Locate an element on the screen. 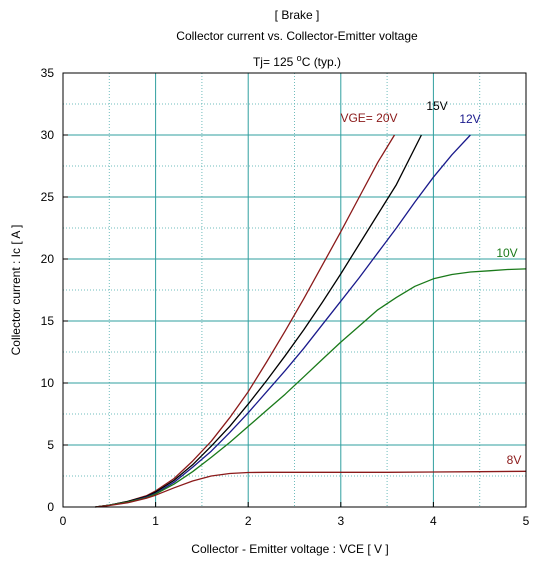 The image size is (534, 561). x-tick-label: 4 is located at coordinates (433, 521).